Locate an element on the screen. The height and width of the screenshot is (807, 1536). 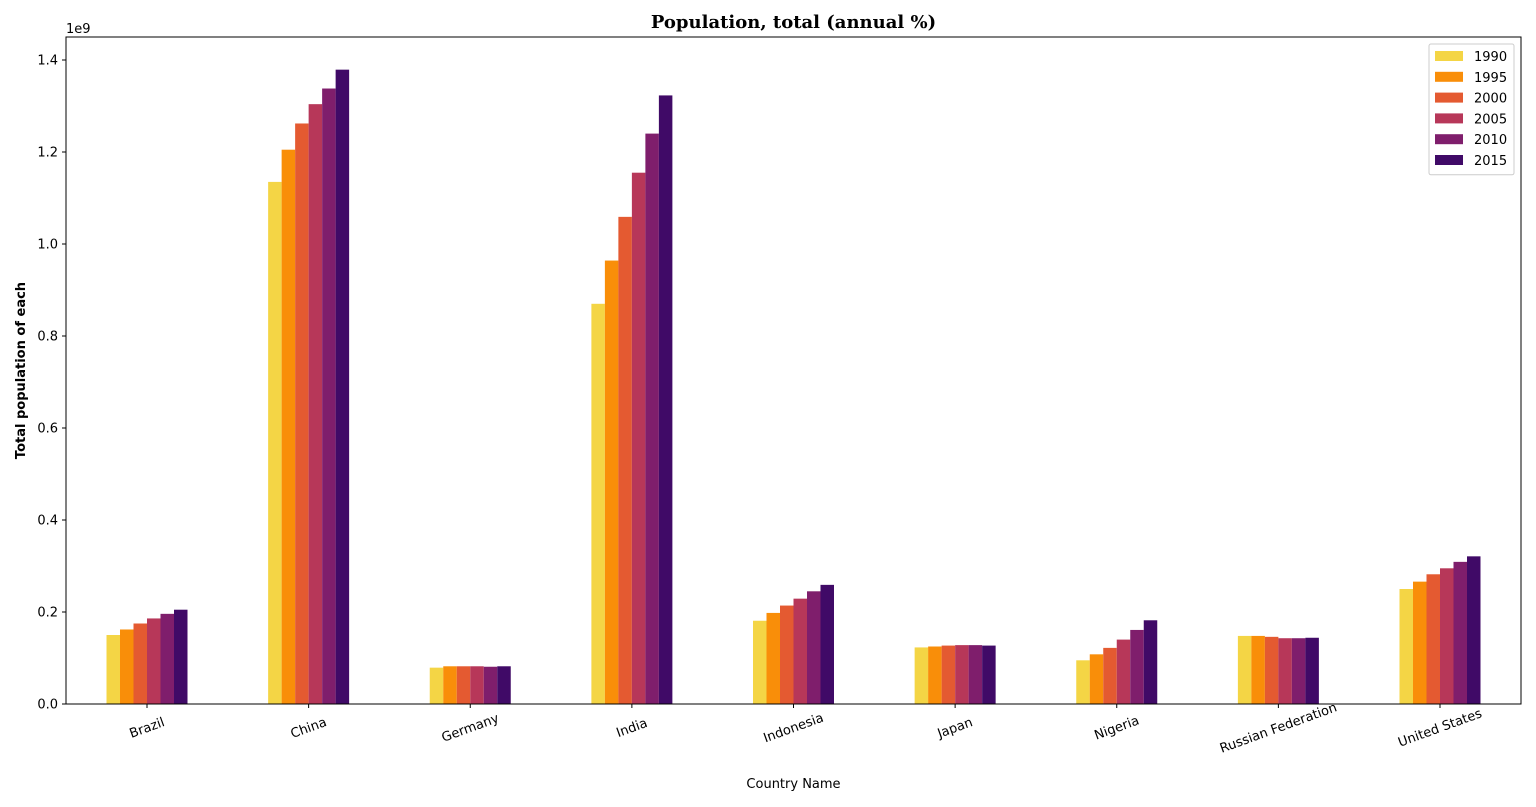
bar-russian-federation-1990 is located at coordinates (1244, 669).